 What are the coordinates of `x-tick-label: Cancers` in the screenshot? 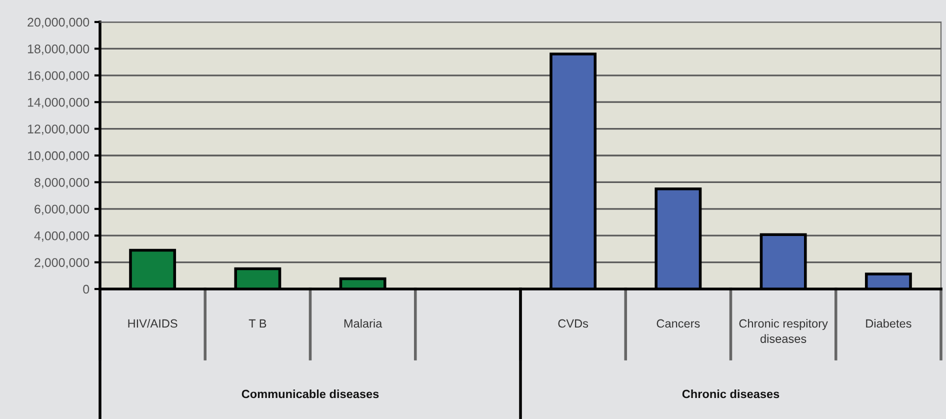 It's located at (678, 323).